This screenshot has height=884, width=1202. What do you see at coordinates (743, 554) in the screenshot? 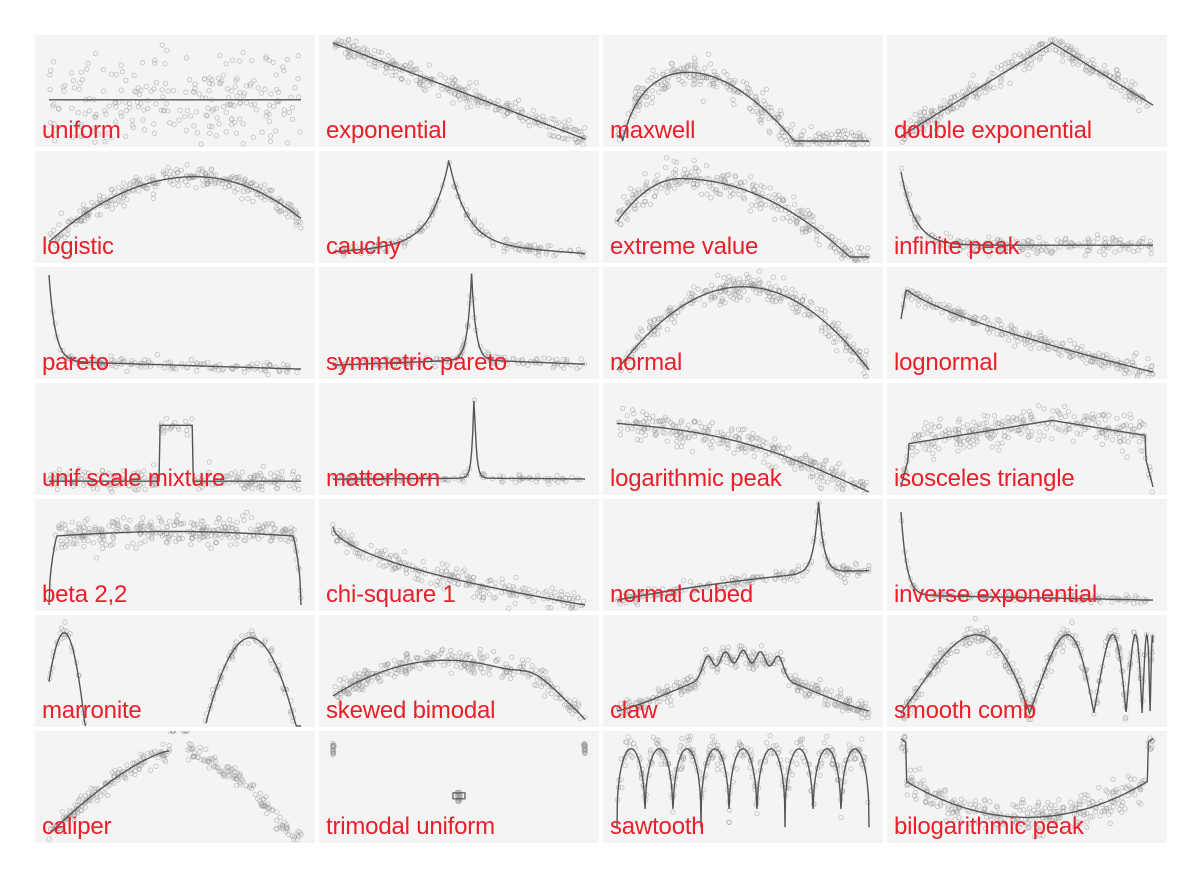
I see `panel-plot-normal-cubed` at bounding box center [743, 554].